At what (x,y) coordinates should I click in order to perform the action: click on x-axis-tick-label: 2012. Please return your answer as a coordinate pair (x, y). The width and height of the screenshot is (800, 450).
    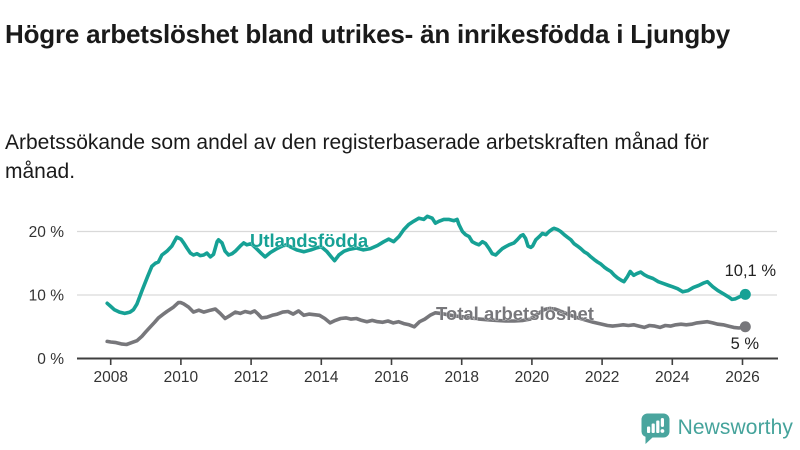
    Looking at the image, I should click on (251, 377).